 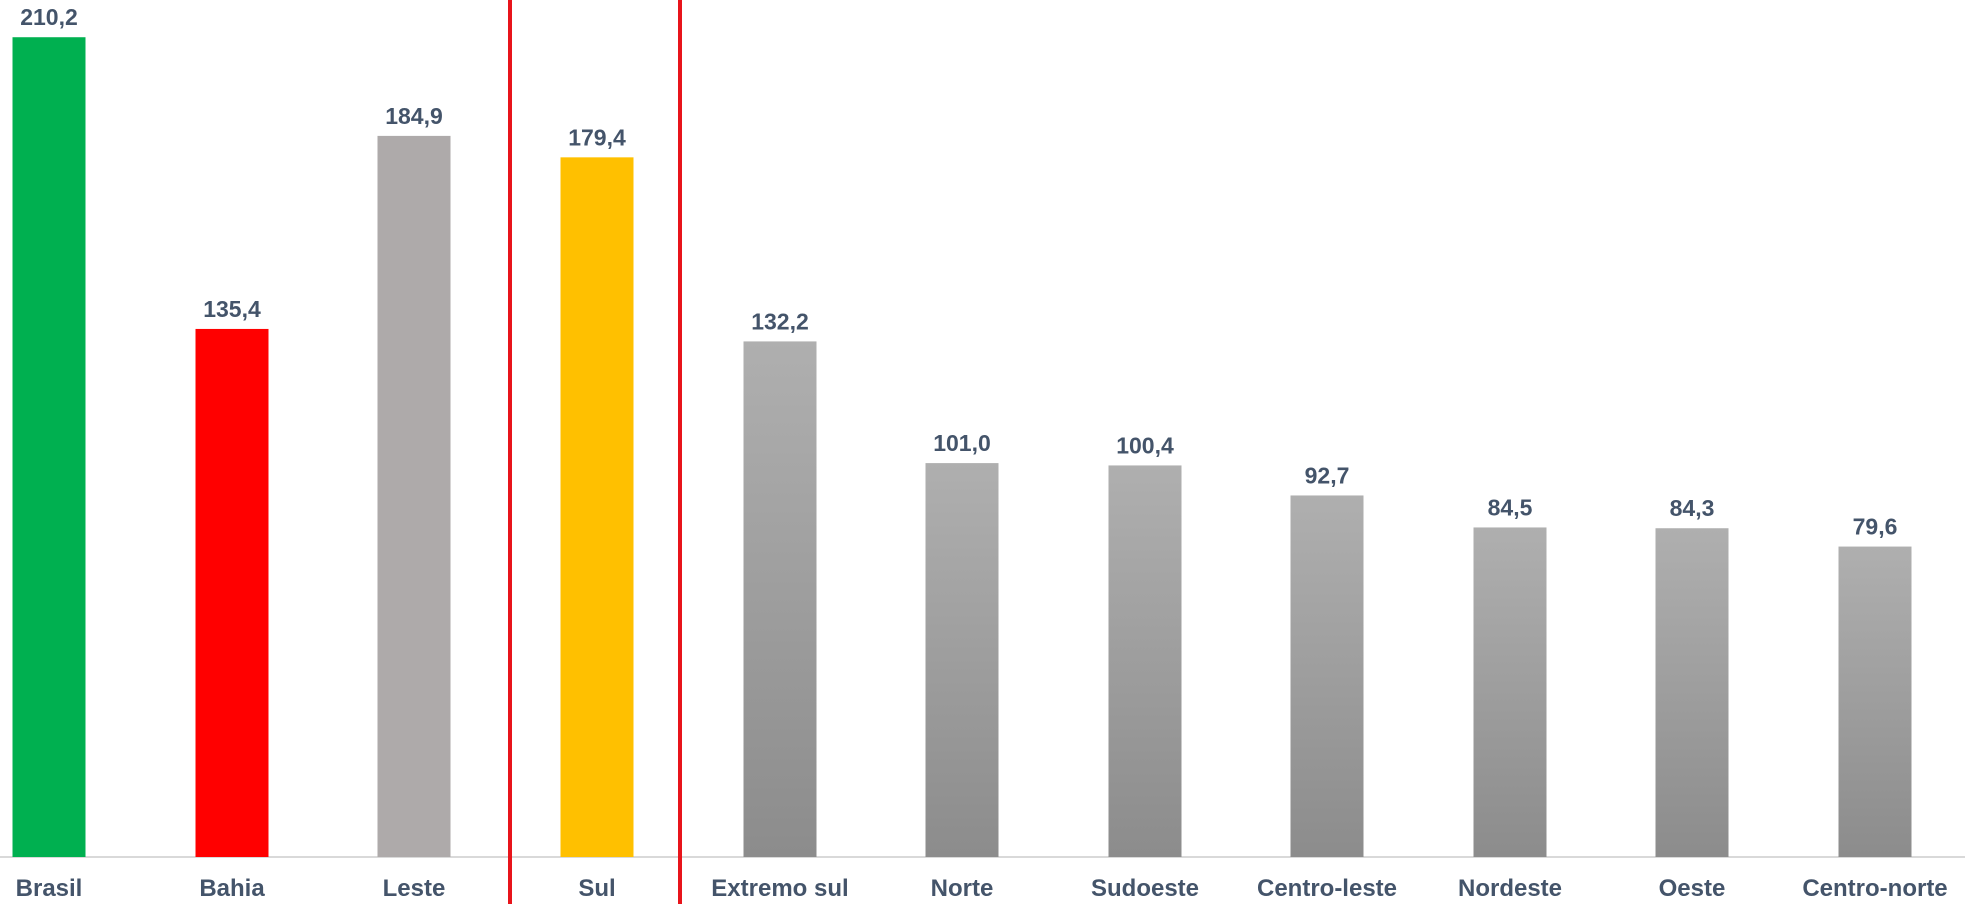 What do you see at coordinates (1874, 888) in the screenshot?
I see `category-label-centro-norte: Centro-norte` at bounding box center [1874, 888].